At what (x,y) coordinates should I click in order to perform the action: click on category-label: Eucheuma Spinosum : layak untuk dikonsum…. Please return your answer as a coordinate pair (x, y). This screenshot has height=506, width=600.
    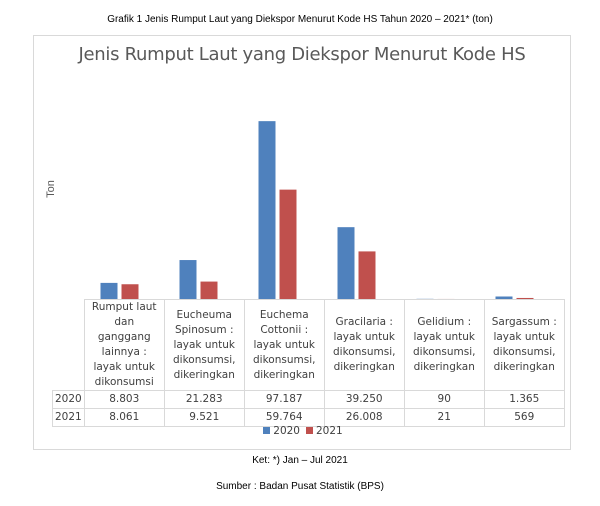
    Looking at the image, I should click on (204, 345).